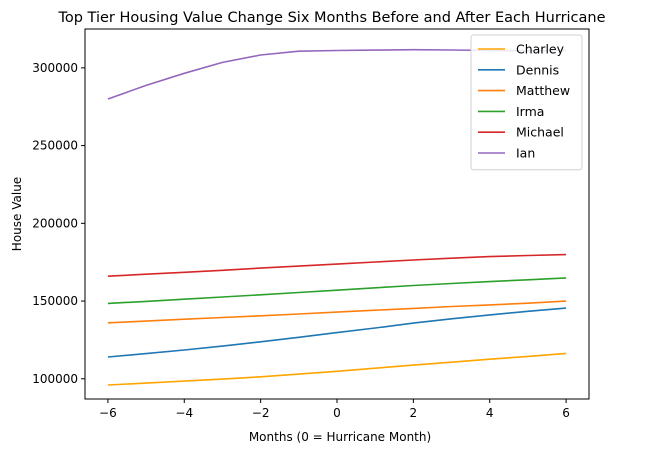 This screenshot has width=664, height=453. Describe the element at coordinates (340, 437) in the screenshot. I see `x-axis-label: Months (0 = Hurricane Month)` at that location.